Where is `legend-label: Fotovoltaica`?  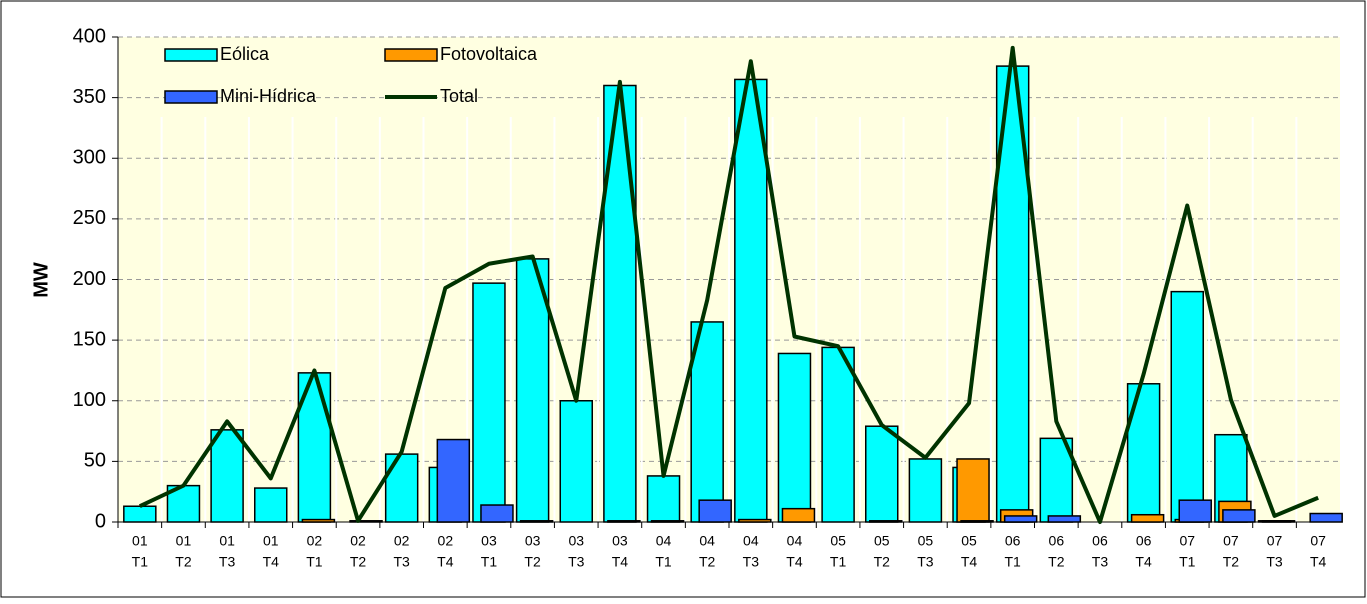
legend-label: Fotovoltaica is located at coordinates (489, 54).